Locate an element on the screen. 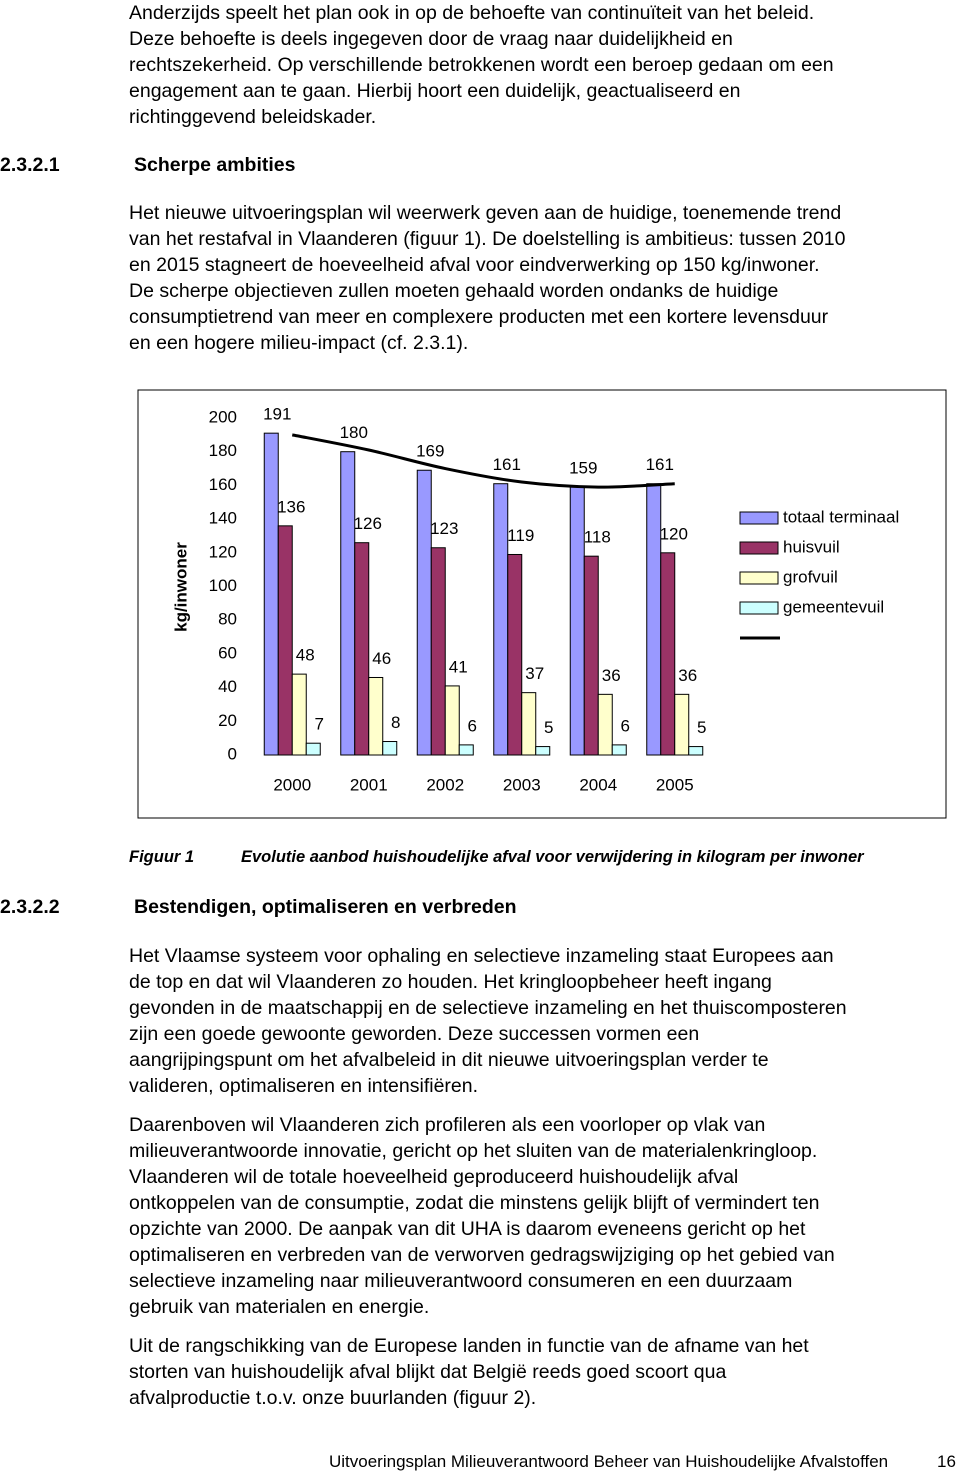 This screenshot has height=1475, width=960. trend-line is located at coordinates (483, 461).